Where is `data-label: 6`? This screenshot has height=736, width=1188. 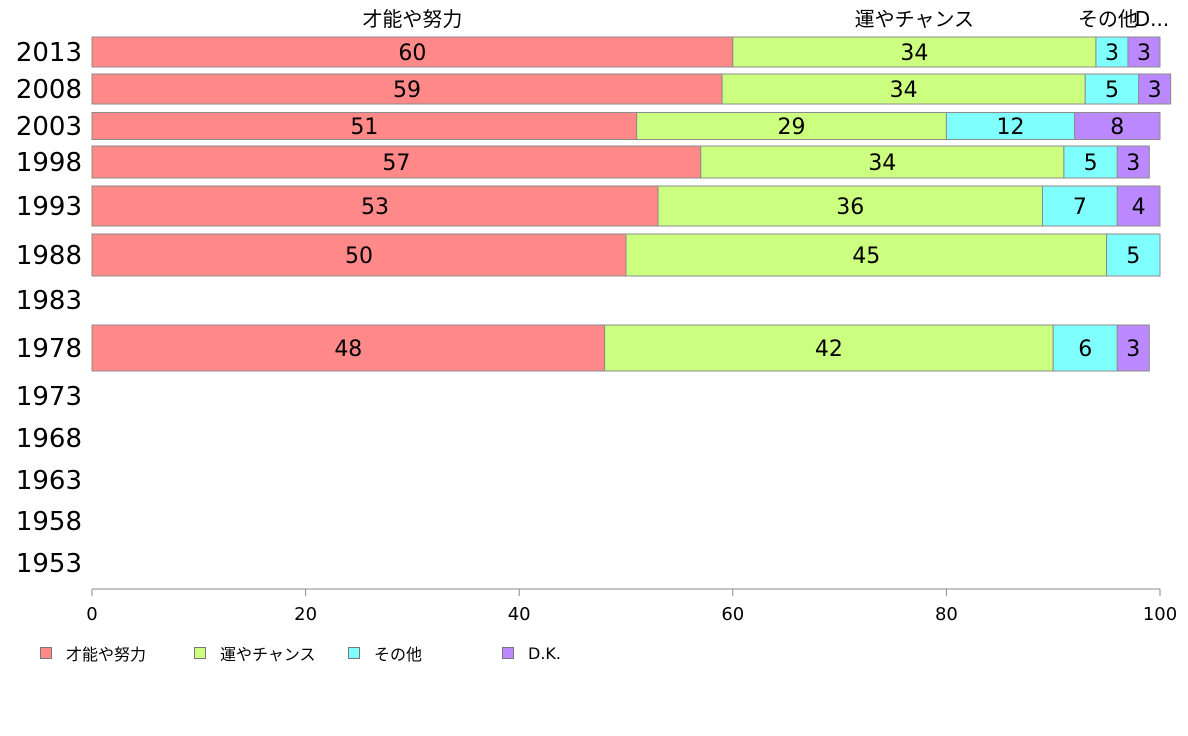 data-label: 6 is located at coordinates (1085, 349).